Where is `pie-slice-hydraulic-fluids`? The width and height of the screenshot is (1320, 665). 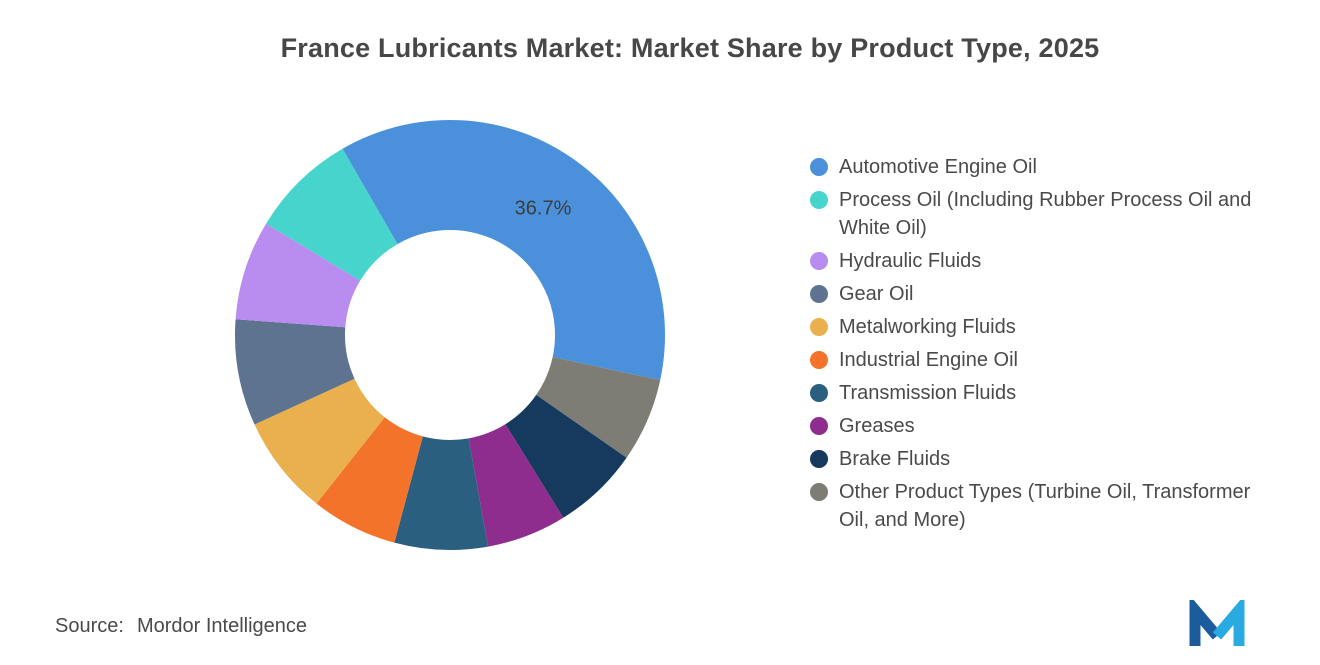
pie-slice-hydraulic-fluids is located at coordinates (298, 275).